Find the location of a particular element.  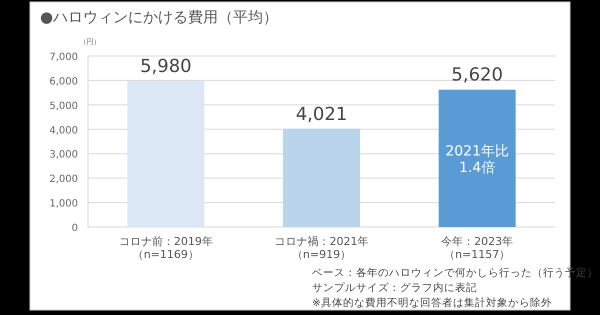

y-tick-label: 5,000 is located at coordinates (63, 106).